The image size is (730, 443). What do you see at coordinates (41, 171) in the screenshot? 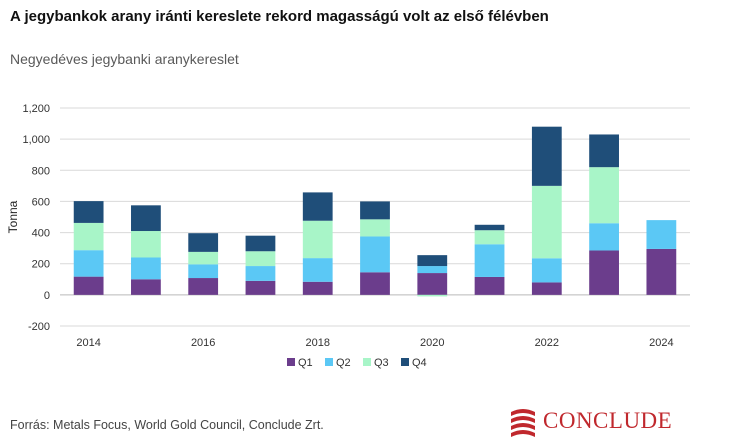
I see `y-tick-label: 800` at bounding box center [41, 171].